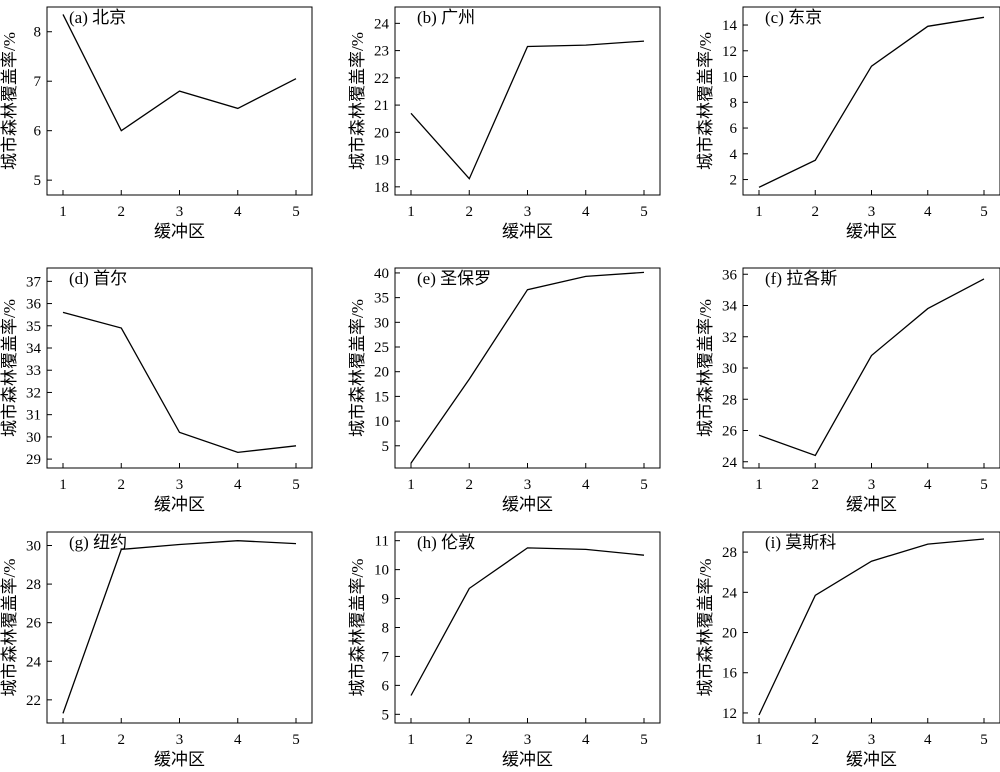 The height and width of the screenshot is (772, 1000). I want to click on y-tick-label: 4, so click(734, 155).